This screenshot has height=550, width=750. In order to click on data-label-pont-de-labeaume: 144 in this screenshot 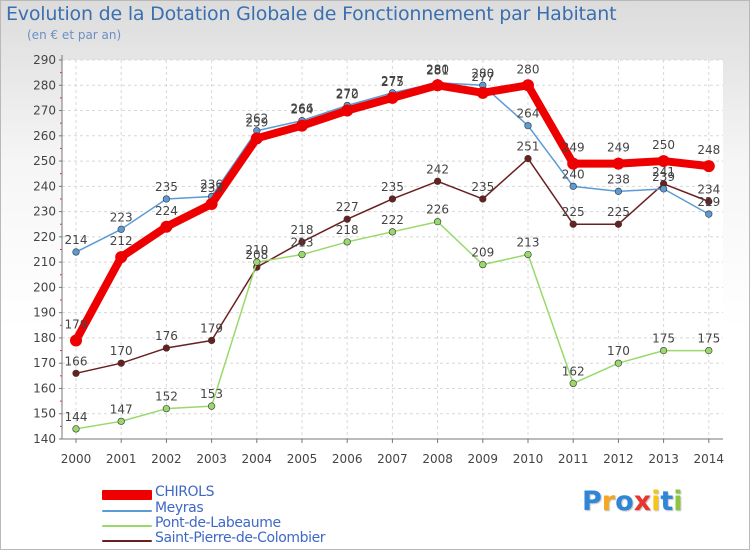, I will do `click(76, 417)`.